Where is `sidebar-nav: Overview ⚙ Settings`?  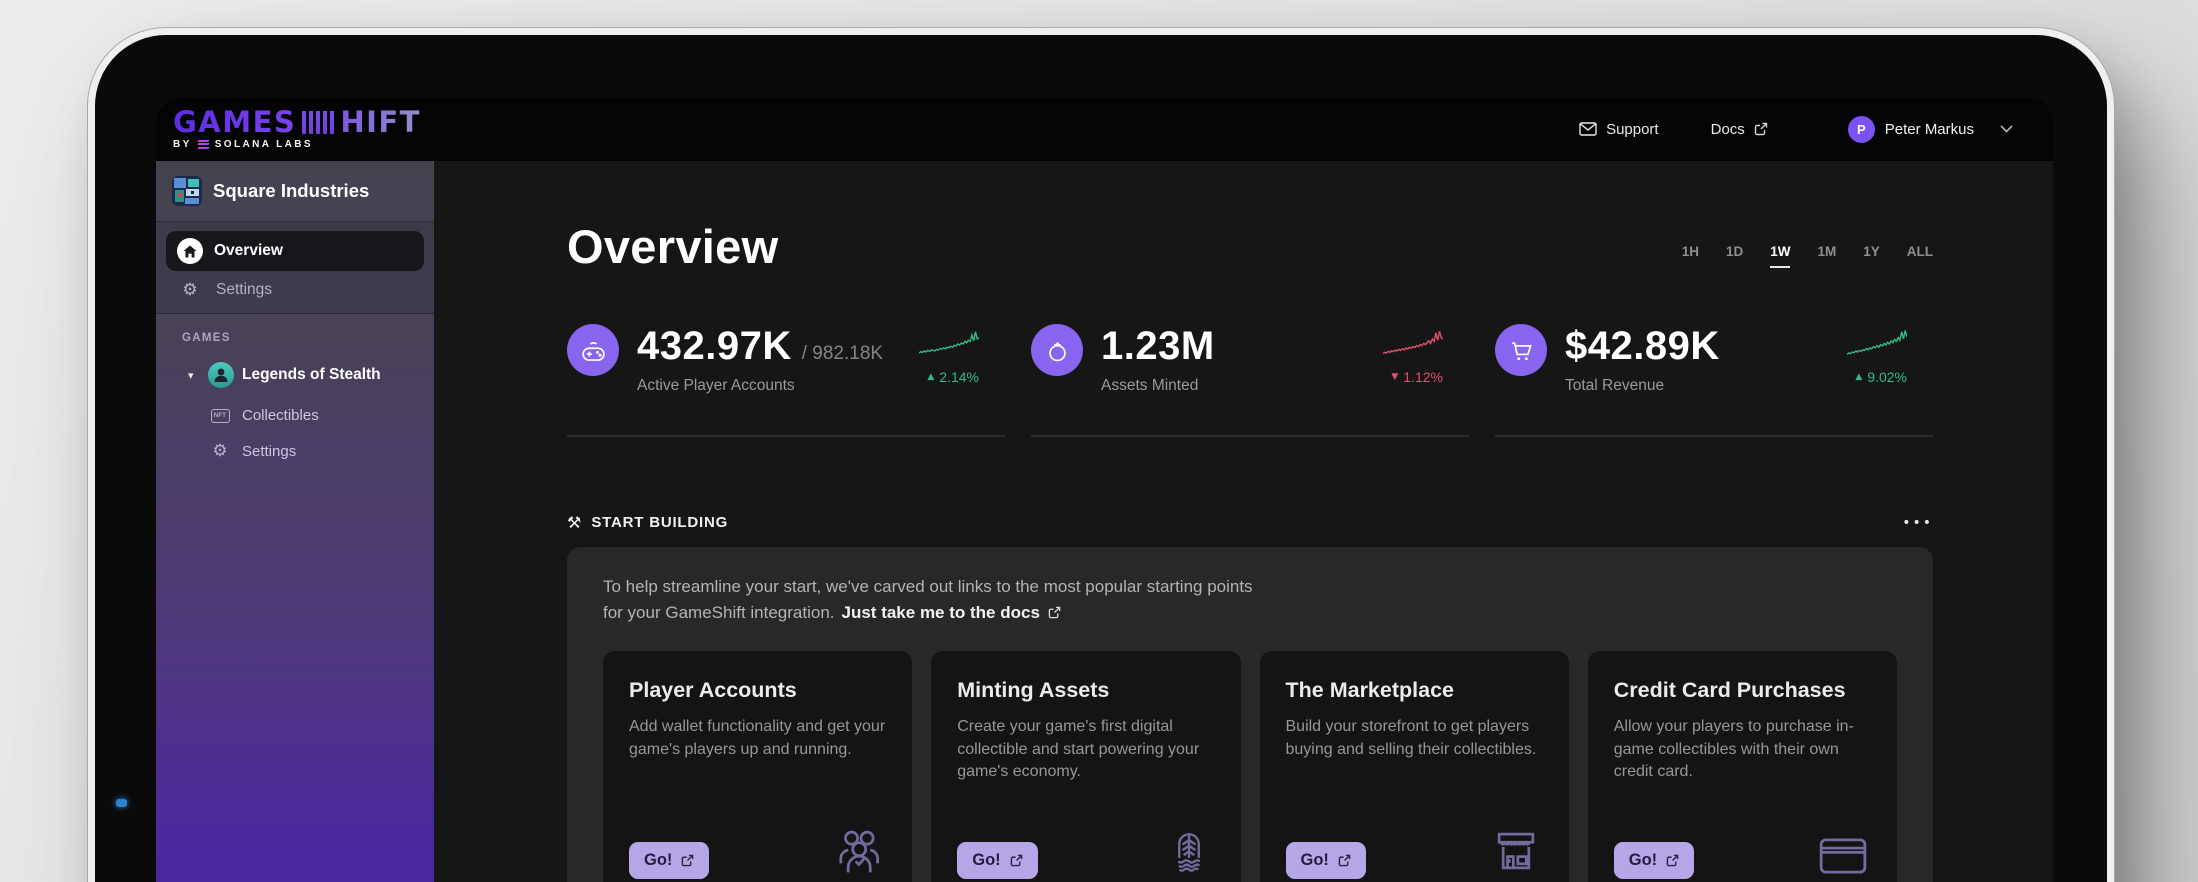
sidebar-nav: Overview ⚙ Settings is located at coordinates (295, 267).